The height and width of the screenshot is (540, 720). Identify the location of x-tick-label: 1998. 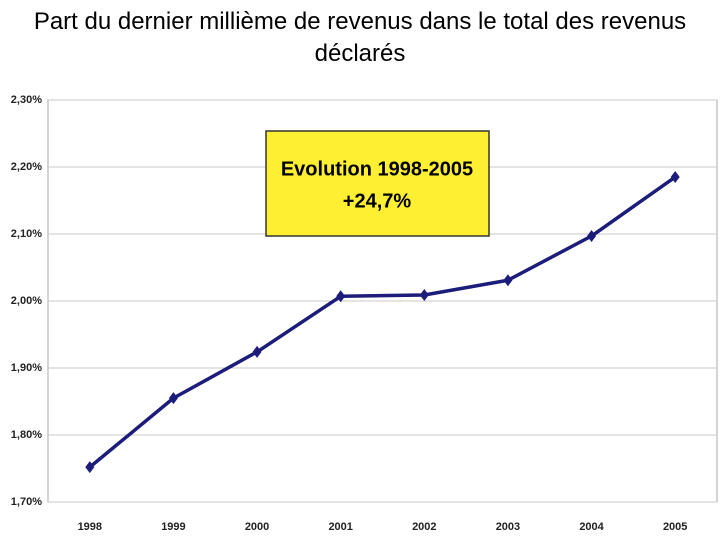
(90, 527).